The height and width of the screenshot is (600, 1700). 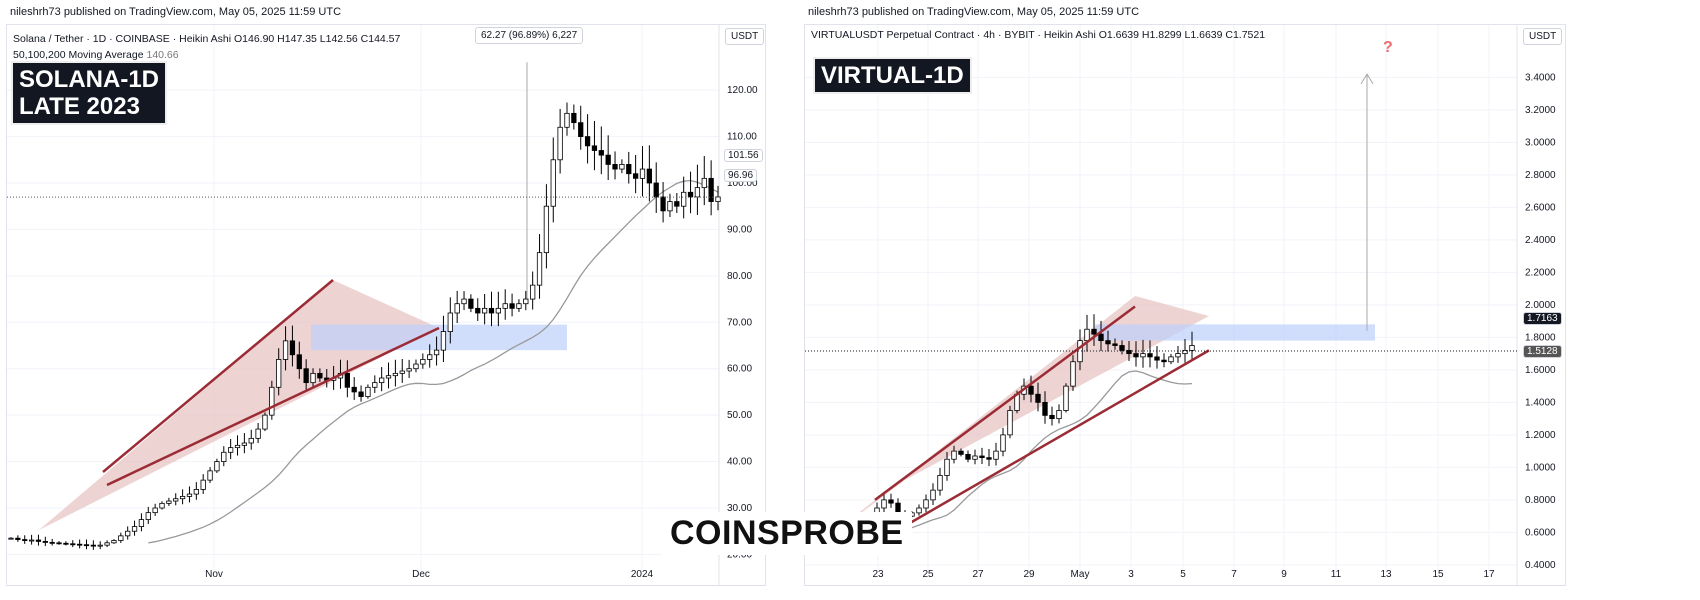 I want to click on y-tick-label: 110.00, so click(x=742, y=137).